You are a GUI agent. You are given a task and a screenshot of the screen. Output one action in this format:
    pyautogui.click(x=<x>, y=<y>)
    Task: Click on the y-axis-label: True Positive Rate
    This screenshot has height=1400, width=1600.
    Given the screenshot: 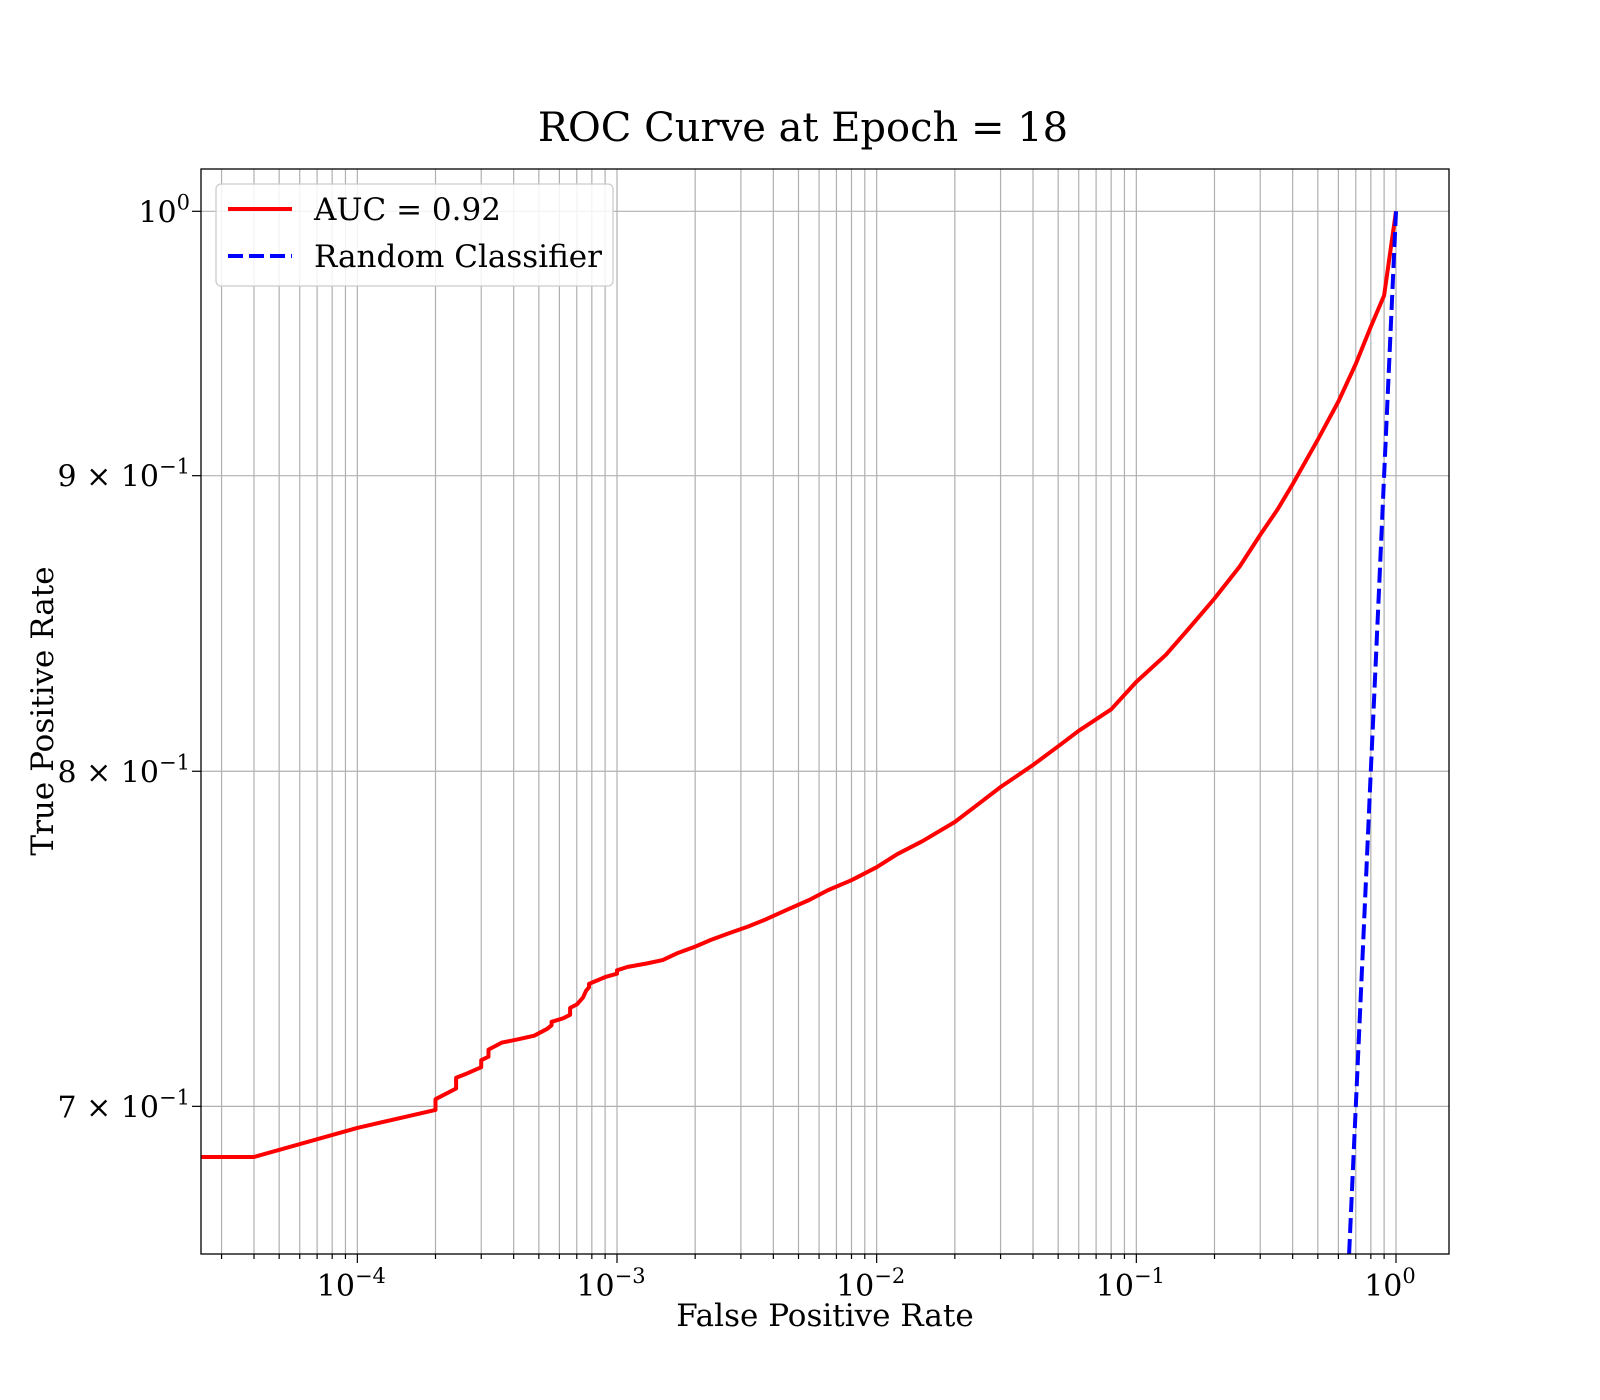 What is the action you would take?
    pyautogui.click(x=43, y=710)
    